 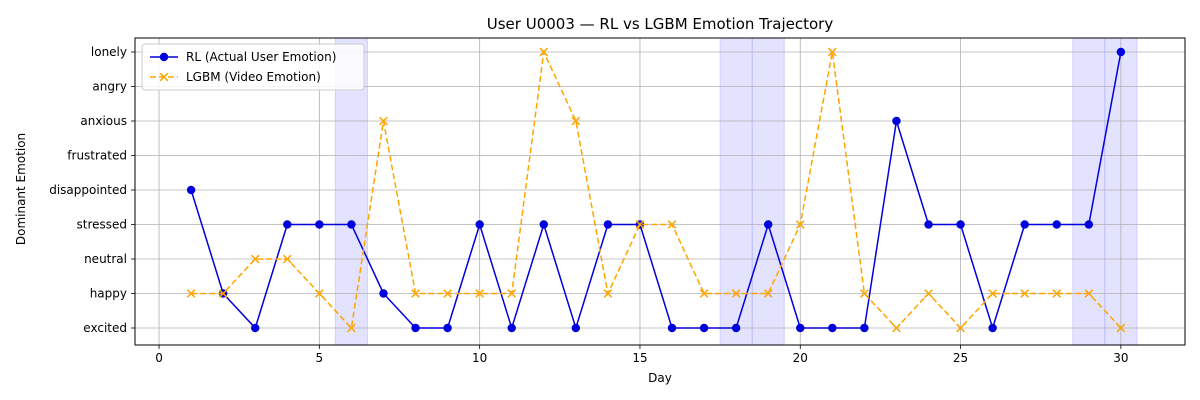 I want to click on x-tick-label: 25, so click(x=960, y=358).